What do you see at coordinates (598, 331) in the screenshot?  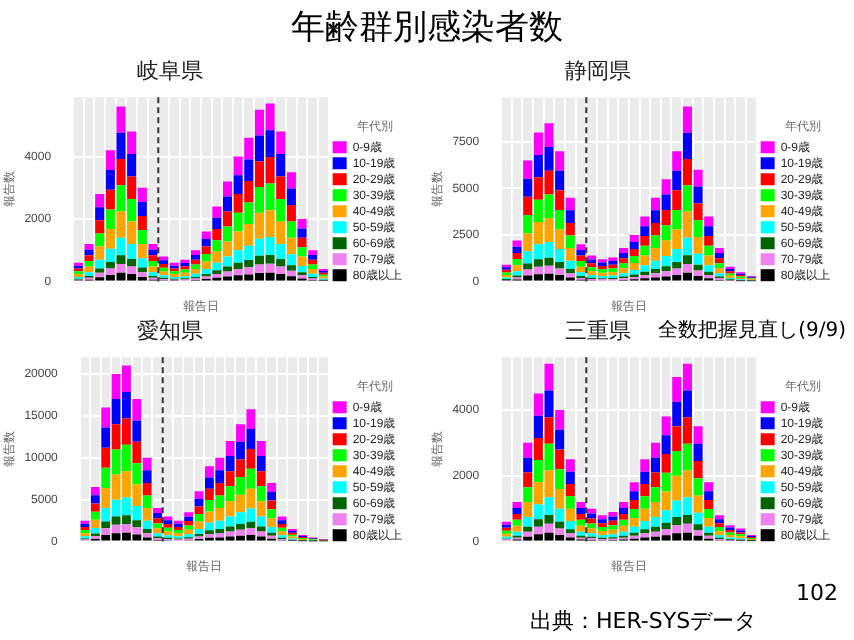 I see `chart-title: 三重県` at bounding box center [598, 331].